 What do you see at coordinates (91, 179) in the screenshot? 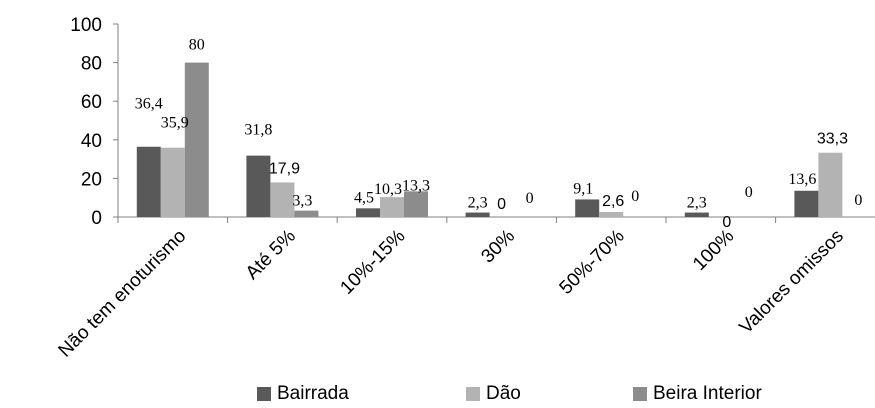
I see `y-tick-label: 20` at bounding box center [91, 179].